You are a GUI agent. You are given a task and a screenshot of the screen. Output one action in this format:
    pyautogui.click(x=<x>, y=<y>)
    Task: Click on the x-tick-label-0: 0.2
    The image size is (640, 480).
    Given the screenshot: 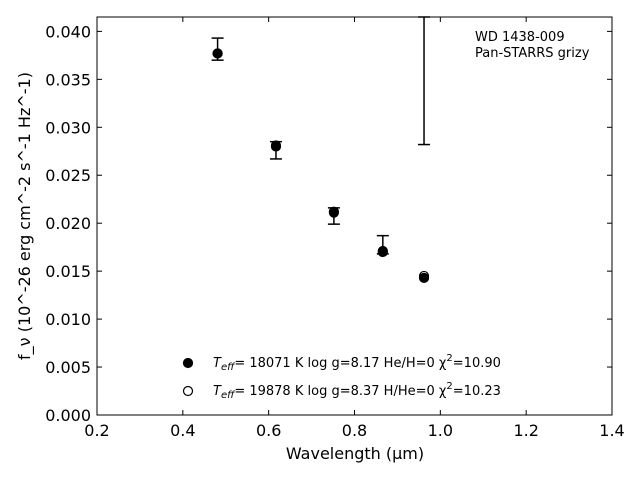 What is the action you would take?
    pyautogui.click(x=96, y=430)
    